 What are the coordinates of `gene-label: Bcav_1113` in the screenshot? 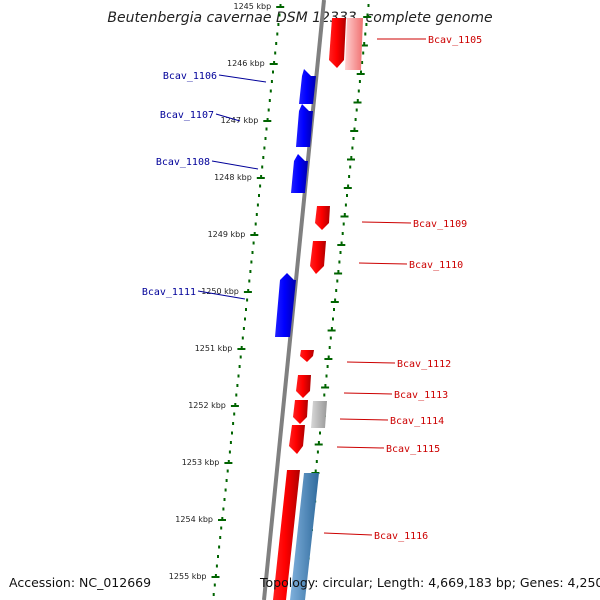 It's located at (421, 395).